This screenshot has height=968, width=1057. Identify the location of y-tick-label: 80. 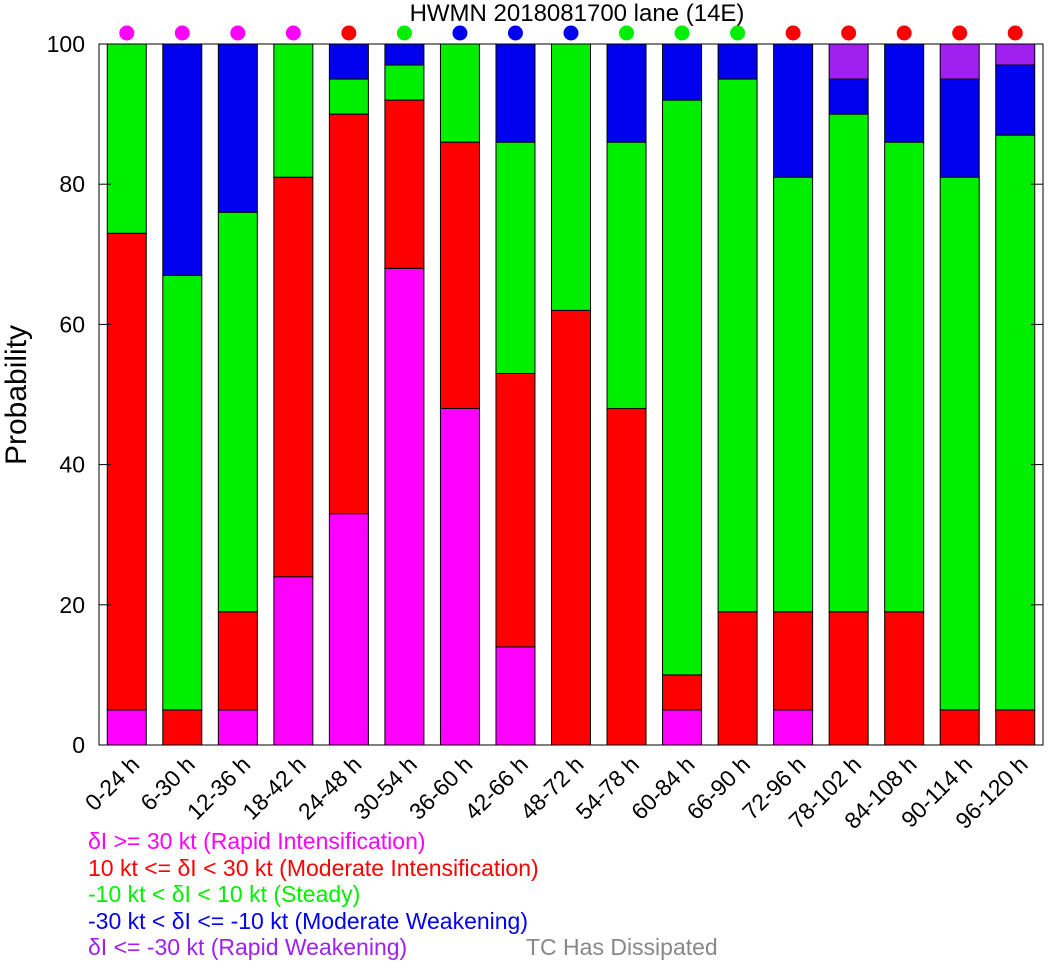
(72, 184).